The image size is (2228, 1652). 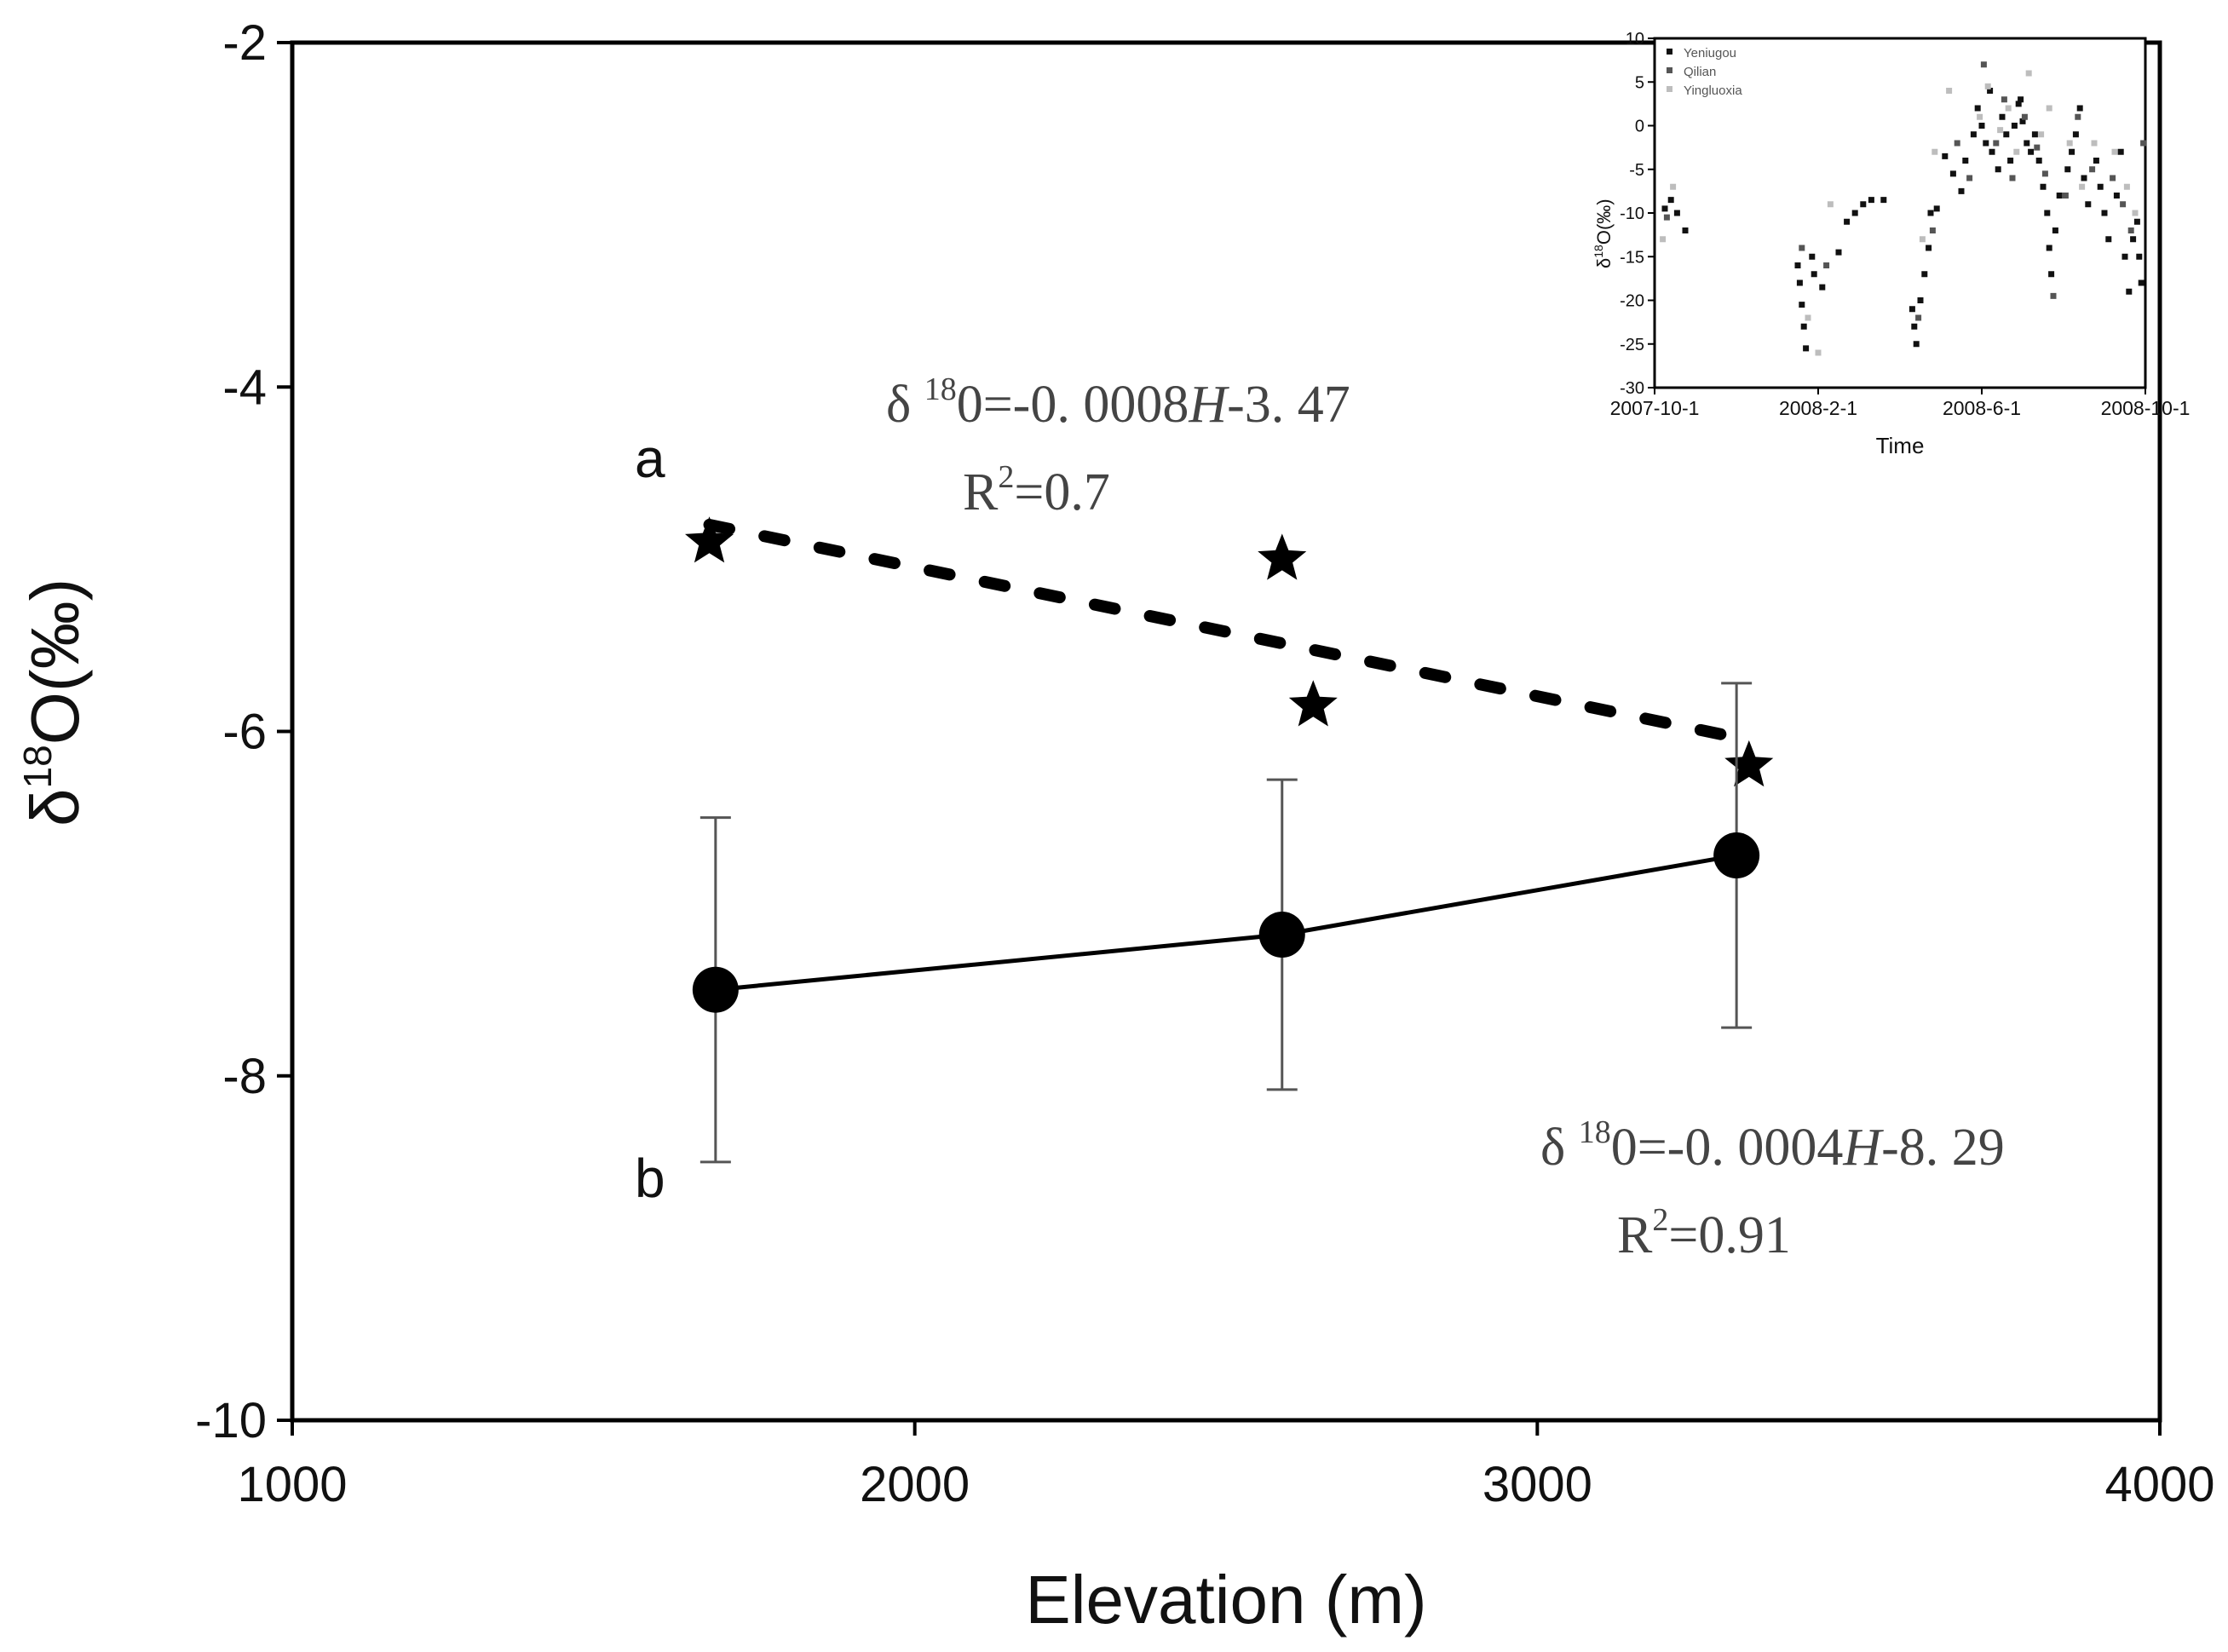 What do you see at coordinates (981, 492) in the screenshot?
I see `r-squared-a-prefix: R` at bounding box center [981, 492].